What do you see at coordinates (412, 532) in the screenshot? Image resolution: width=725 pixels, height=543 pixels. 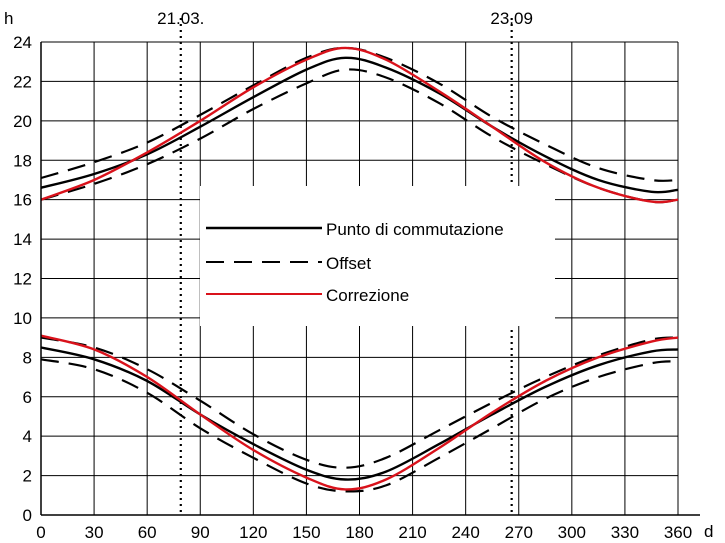 I see `x-tick-label: 210` at bounding box center [412, 532].